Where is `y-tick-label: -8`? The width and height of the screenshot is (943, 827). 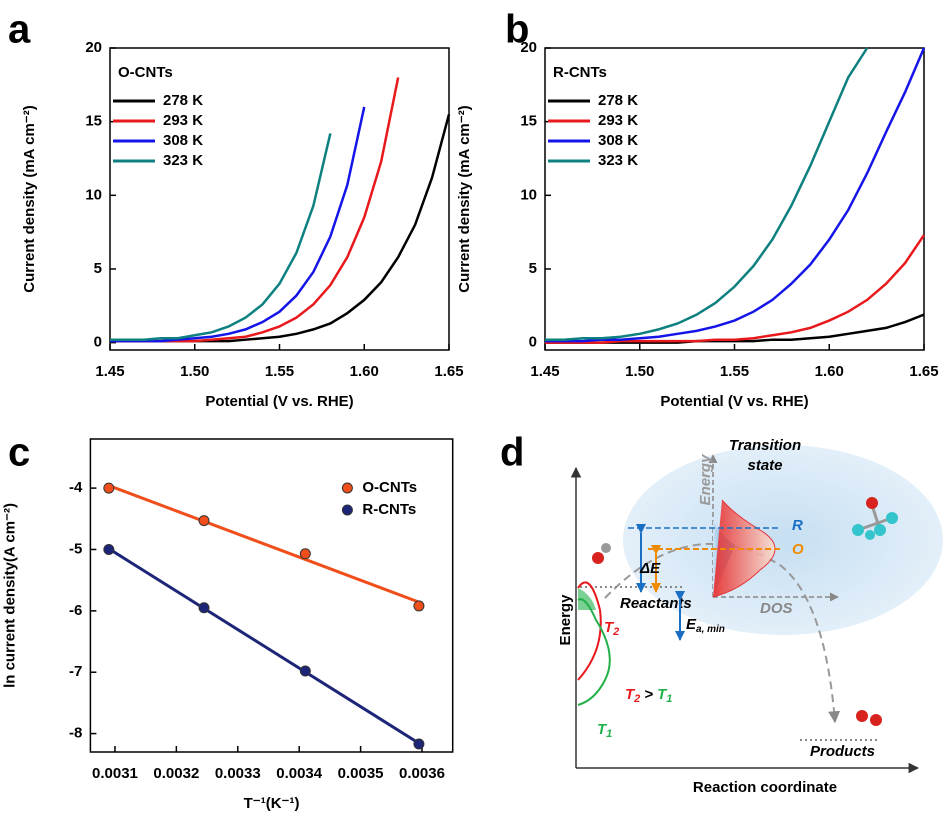
y-tick-label: -8 is located at coordinates (75, 733).